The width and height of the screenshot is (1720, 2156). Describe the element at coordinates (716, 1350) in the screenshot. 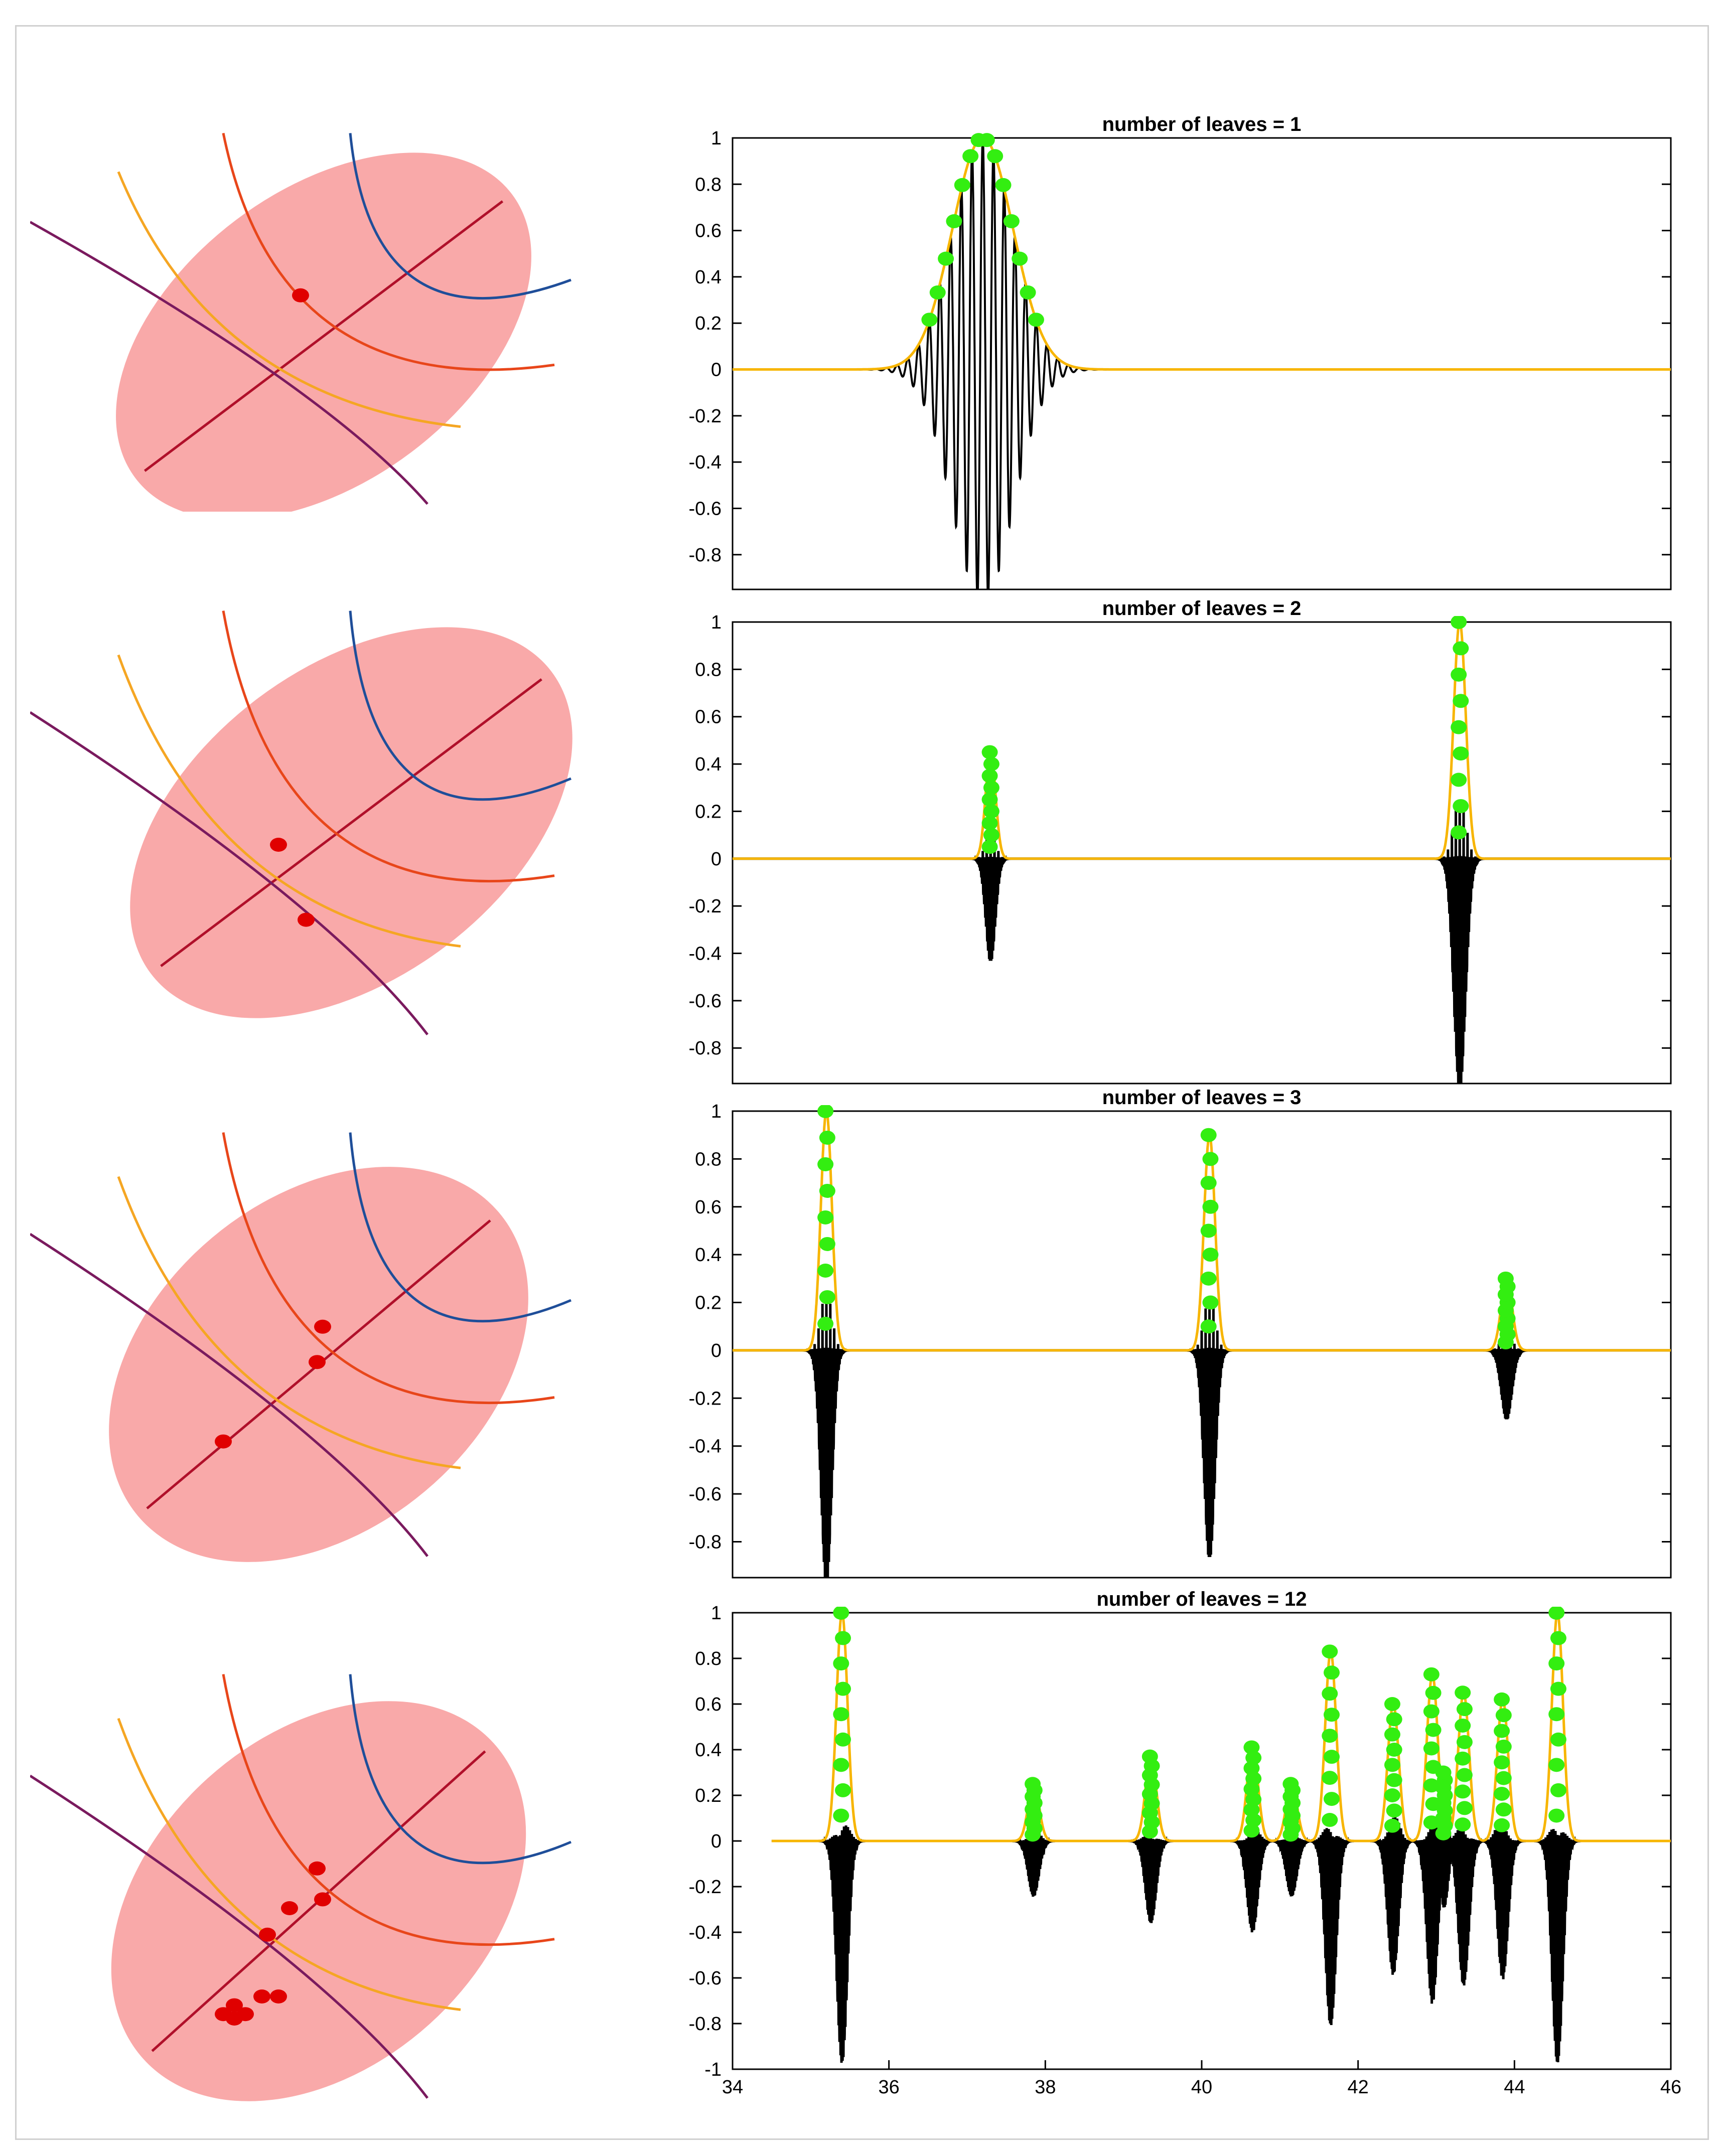

I see `y-tick-label: 0` at that location.